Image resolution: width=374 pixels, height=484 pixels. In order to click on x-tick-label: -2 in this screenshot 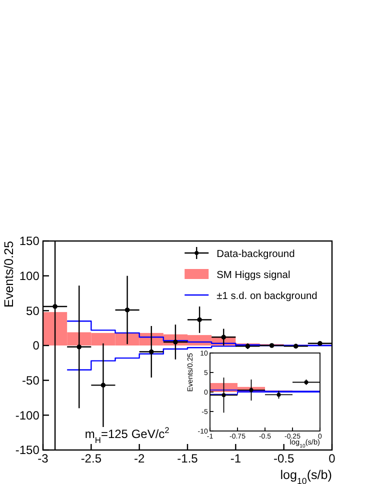, I will do `click(139, 459)`.